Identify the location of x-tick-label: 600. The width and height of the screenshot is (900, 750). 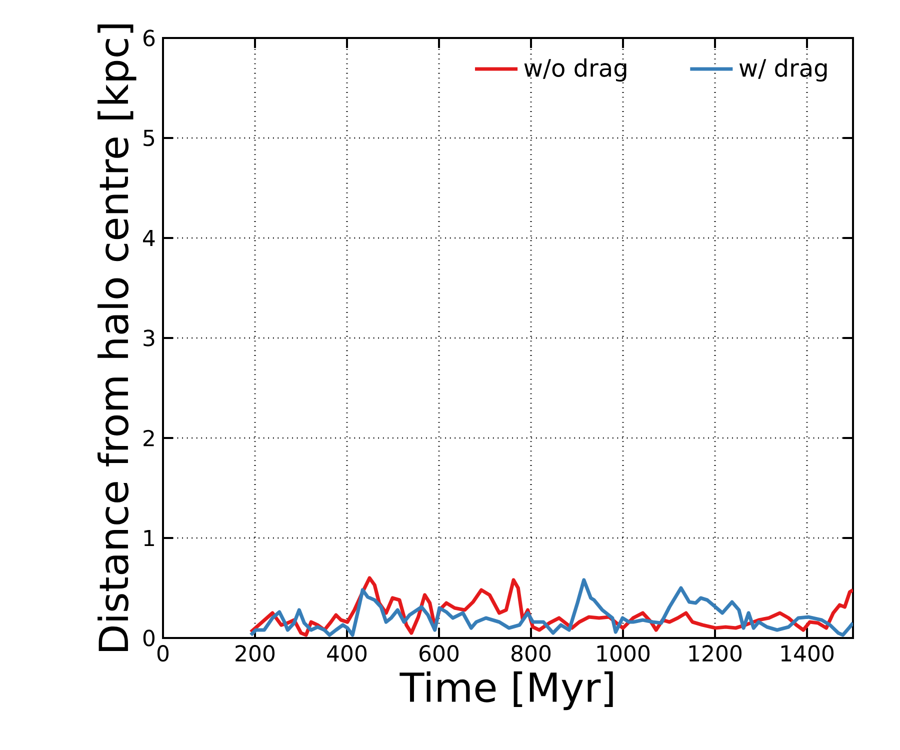
(439, 653).